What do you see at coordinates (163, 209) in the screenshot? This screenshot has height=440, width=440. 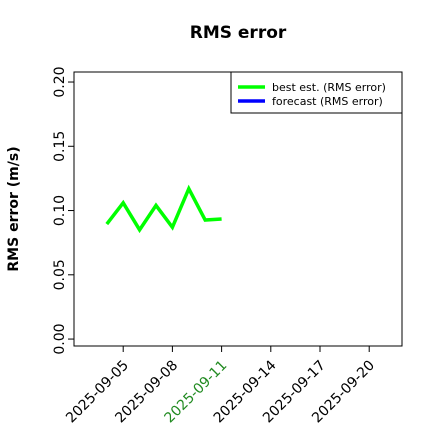 I see `data-line` at bounding box center [163, 209].